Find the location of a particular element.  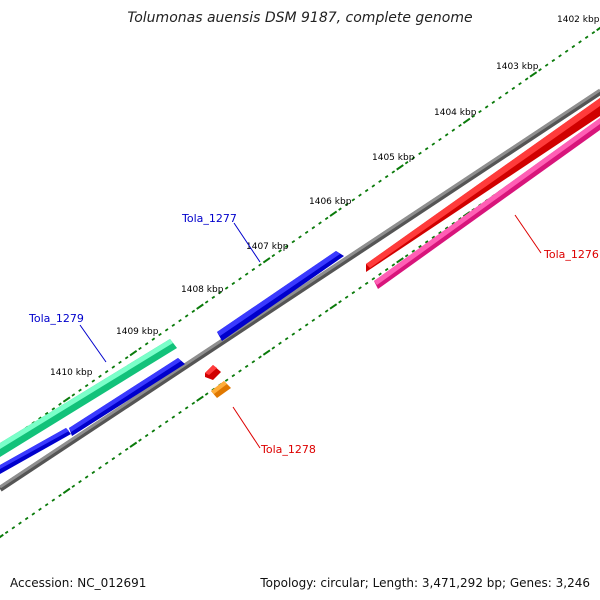

gene-blue-lower is located at coordinates (92, 416).